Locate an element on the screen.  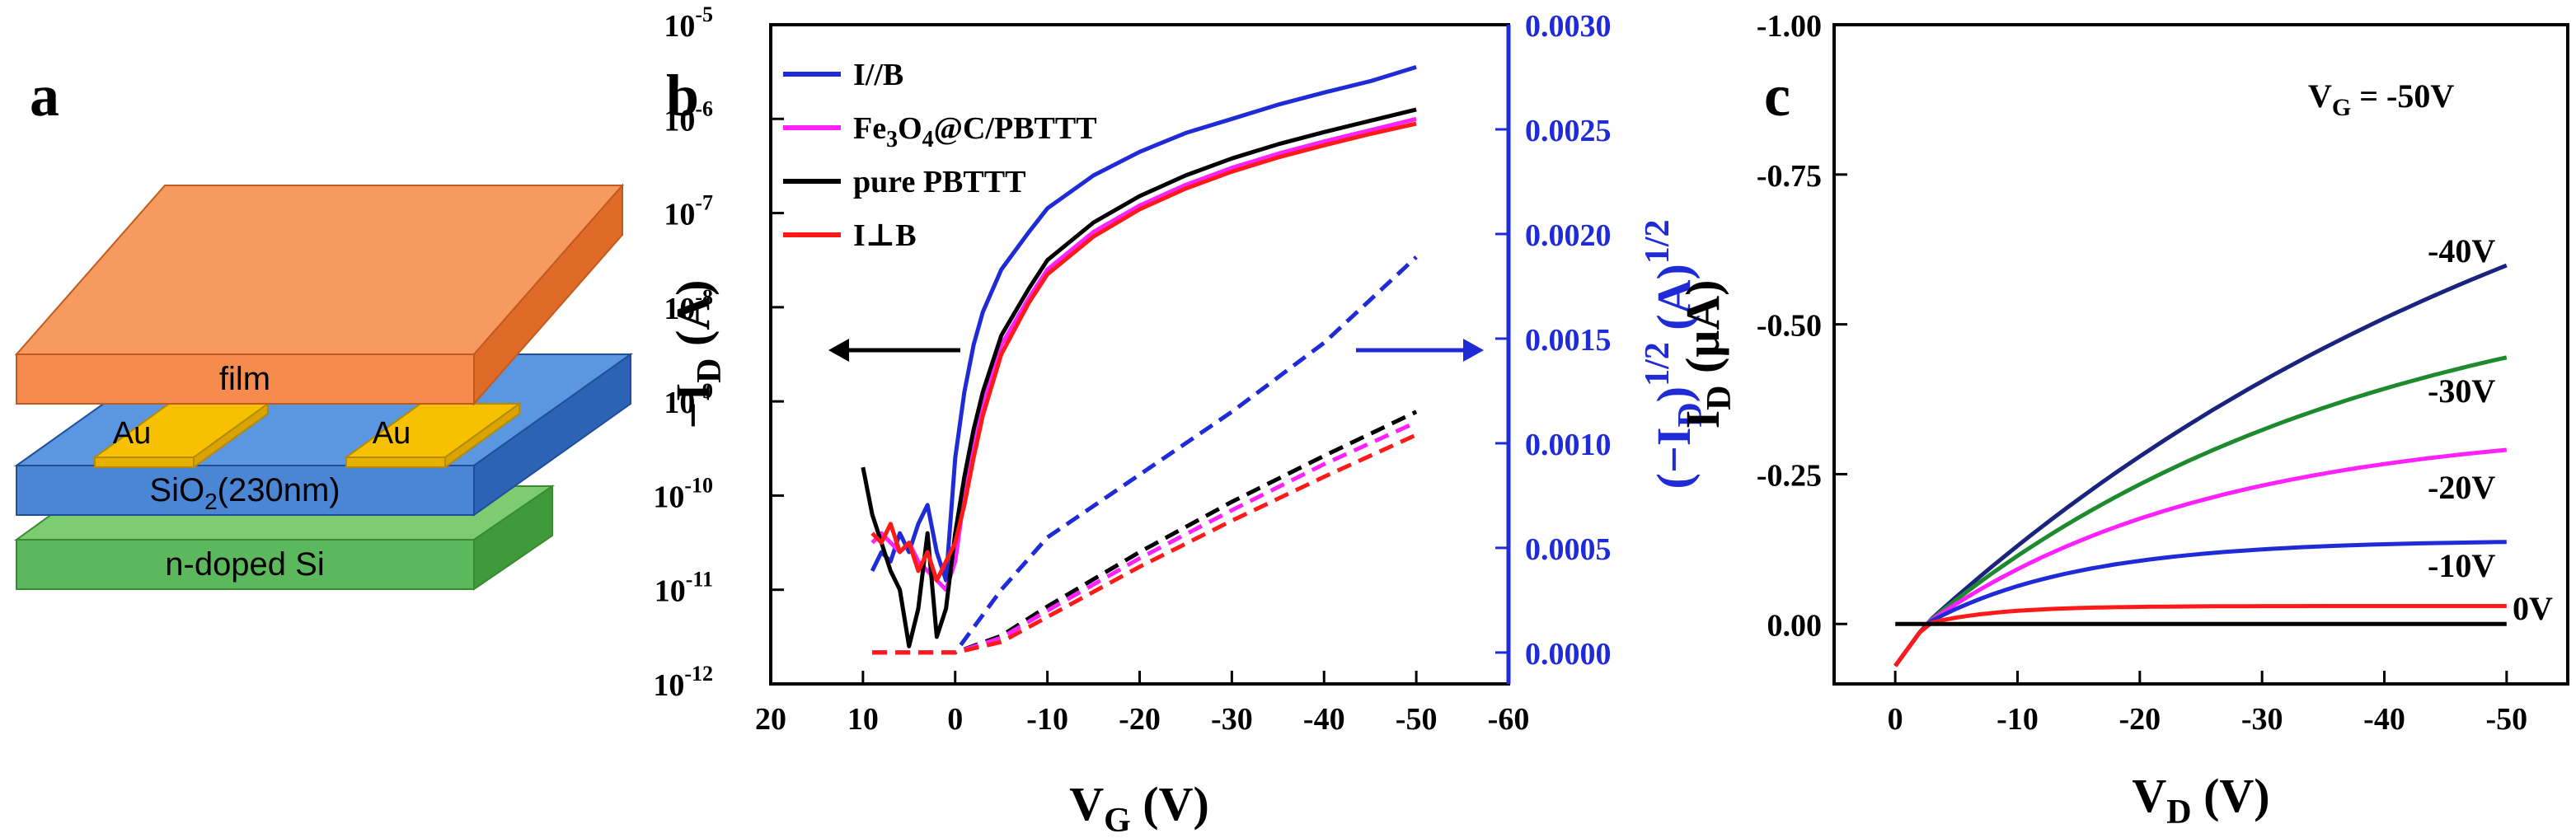
legend-label-ipar: I//B is located at coordinates (878, 75).